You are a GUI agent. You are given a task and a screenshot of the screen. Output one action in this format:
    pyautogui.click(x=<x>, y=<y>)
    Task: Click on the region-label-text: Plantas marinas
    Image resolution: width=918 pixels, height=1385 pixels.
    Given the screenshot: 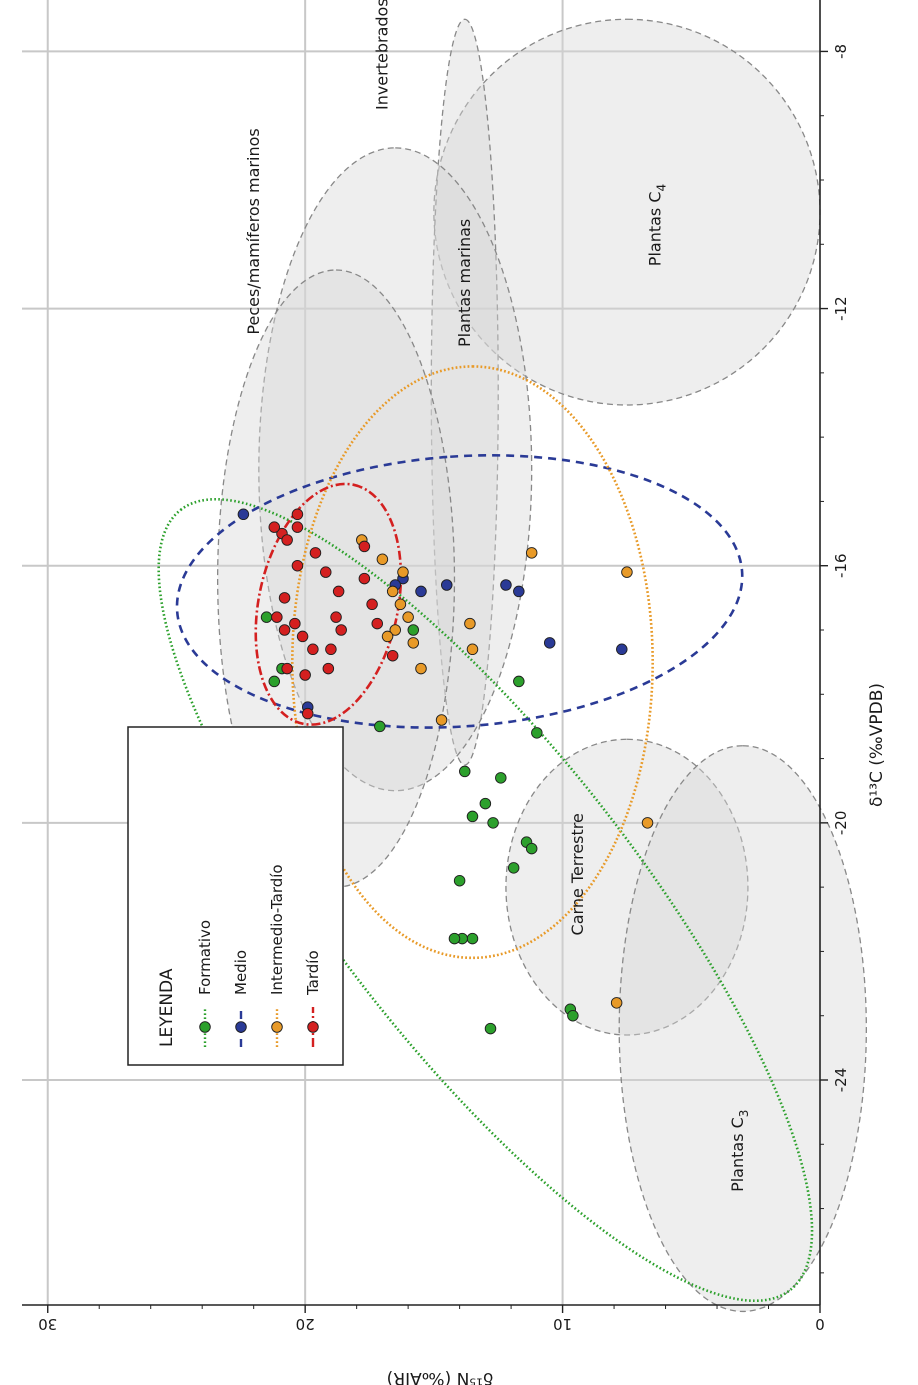 What is the action you would take?
    pyautogui.click(x=464, y=283)
    